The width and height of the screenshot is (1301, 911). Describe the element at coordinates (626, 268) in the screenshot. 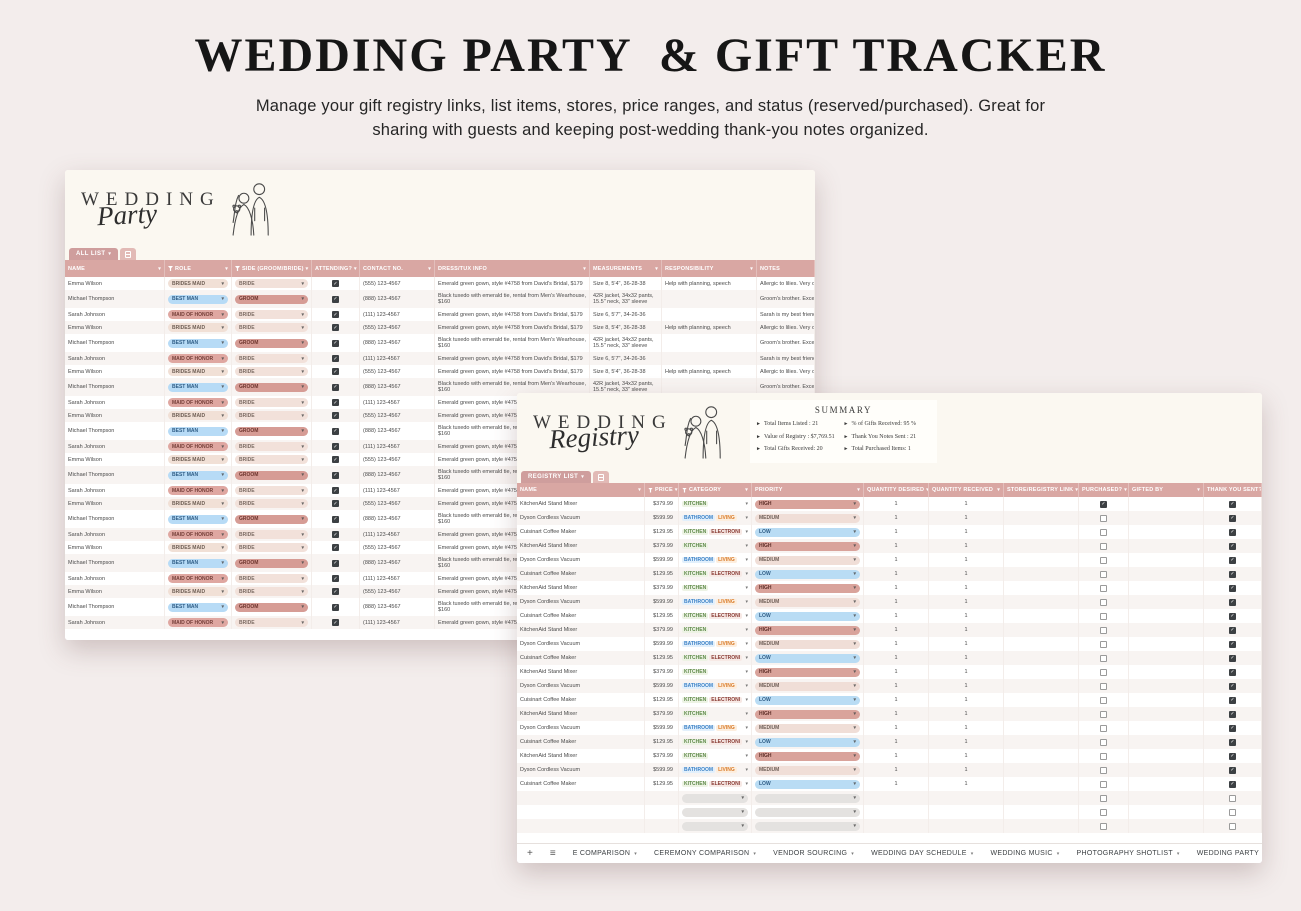

I see `column-header-measurements: MEASUREMENTS ▾` at that location.